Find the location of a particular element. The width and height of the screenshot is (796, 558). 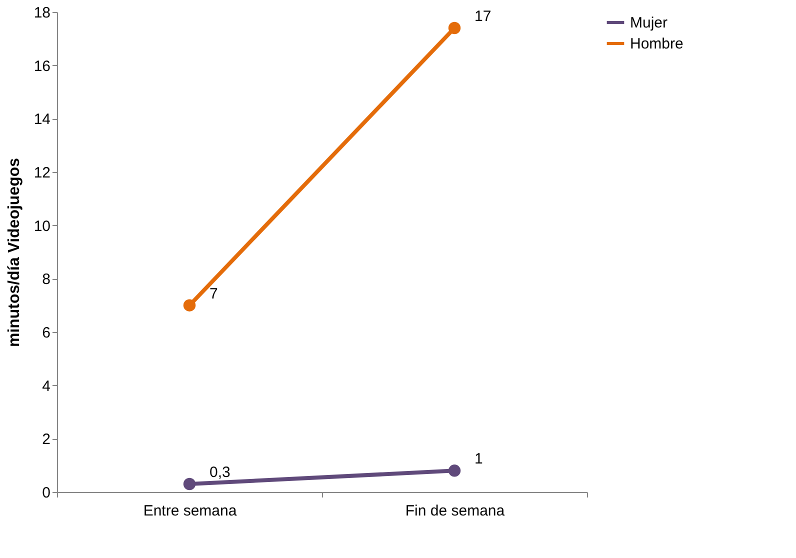

y-tick-label: 8 is located at coordinates (46, 279).